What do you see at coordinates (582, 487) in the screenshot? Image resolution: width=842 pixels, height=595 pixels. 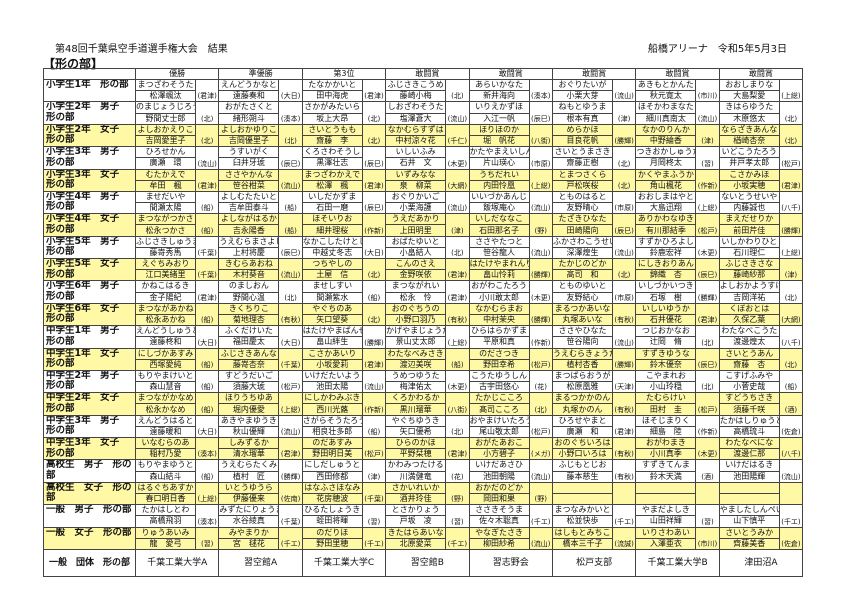 I see `kana-reading` at bounding box center [582, 487].